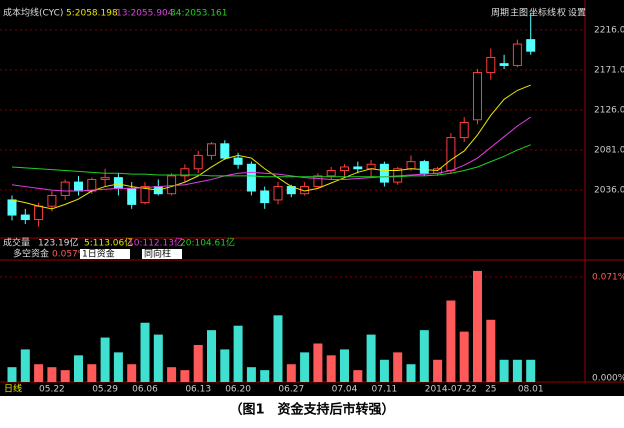 The height and width of the screenshot is (428, 624). Describe the element at coordinates (577, 13) in the screenshot. I see `toolbar-button: 设置` at that location.